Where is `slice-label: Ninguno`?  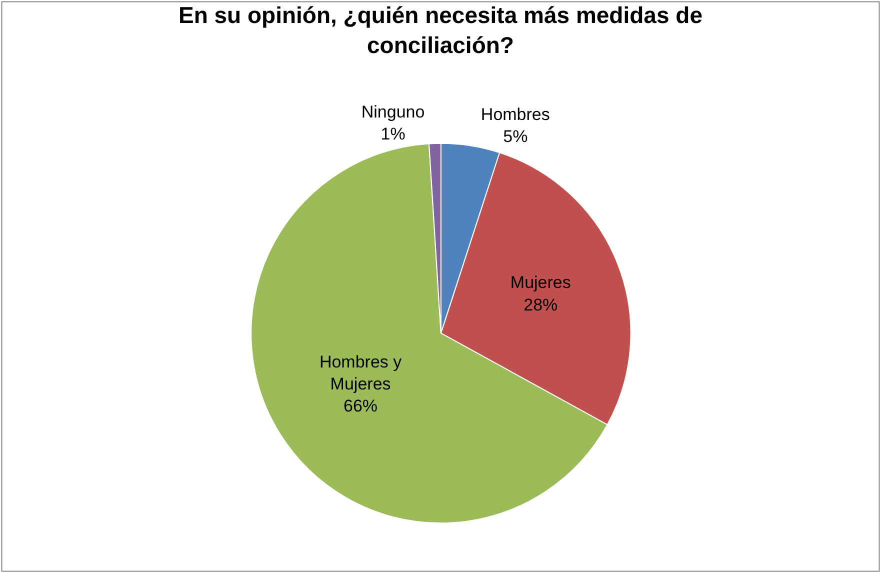
slice-label: Ninguno is located at coordinates (393, 112).